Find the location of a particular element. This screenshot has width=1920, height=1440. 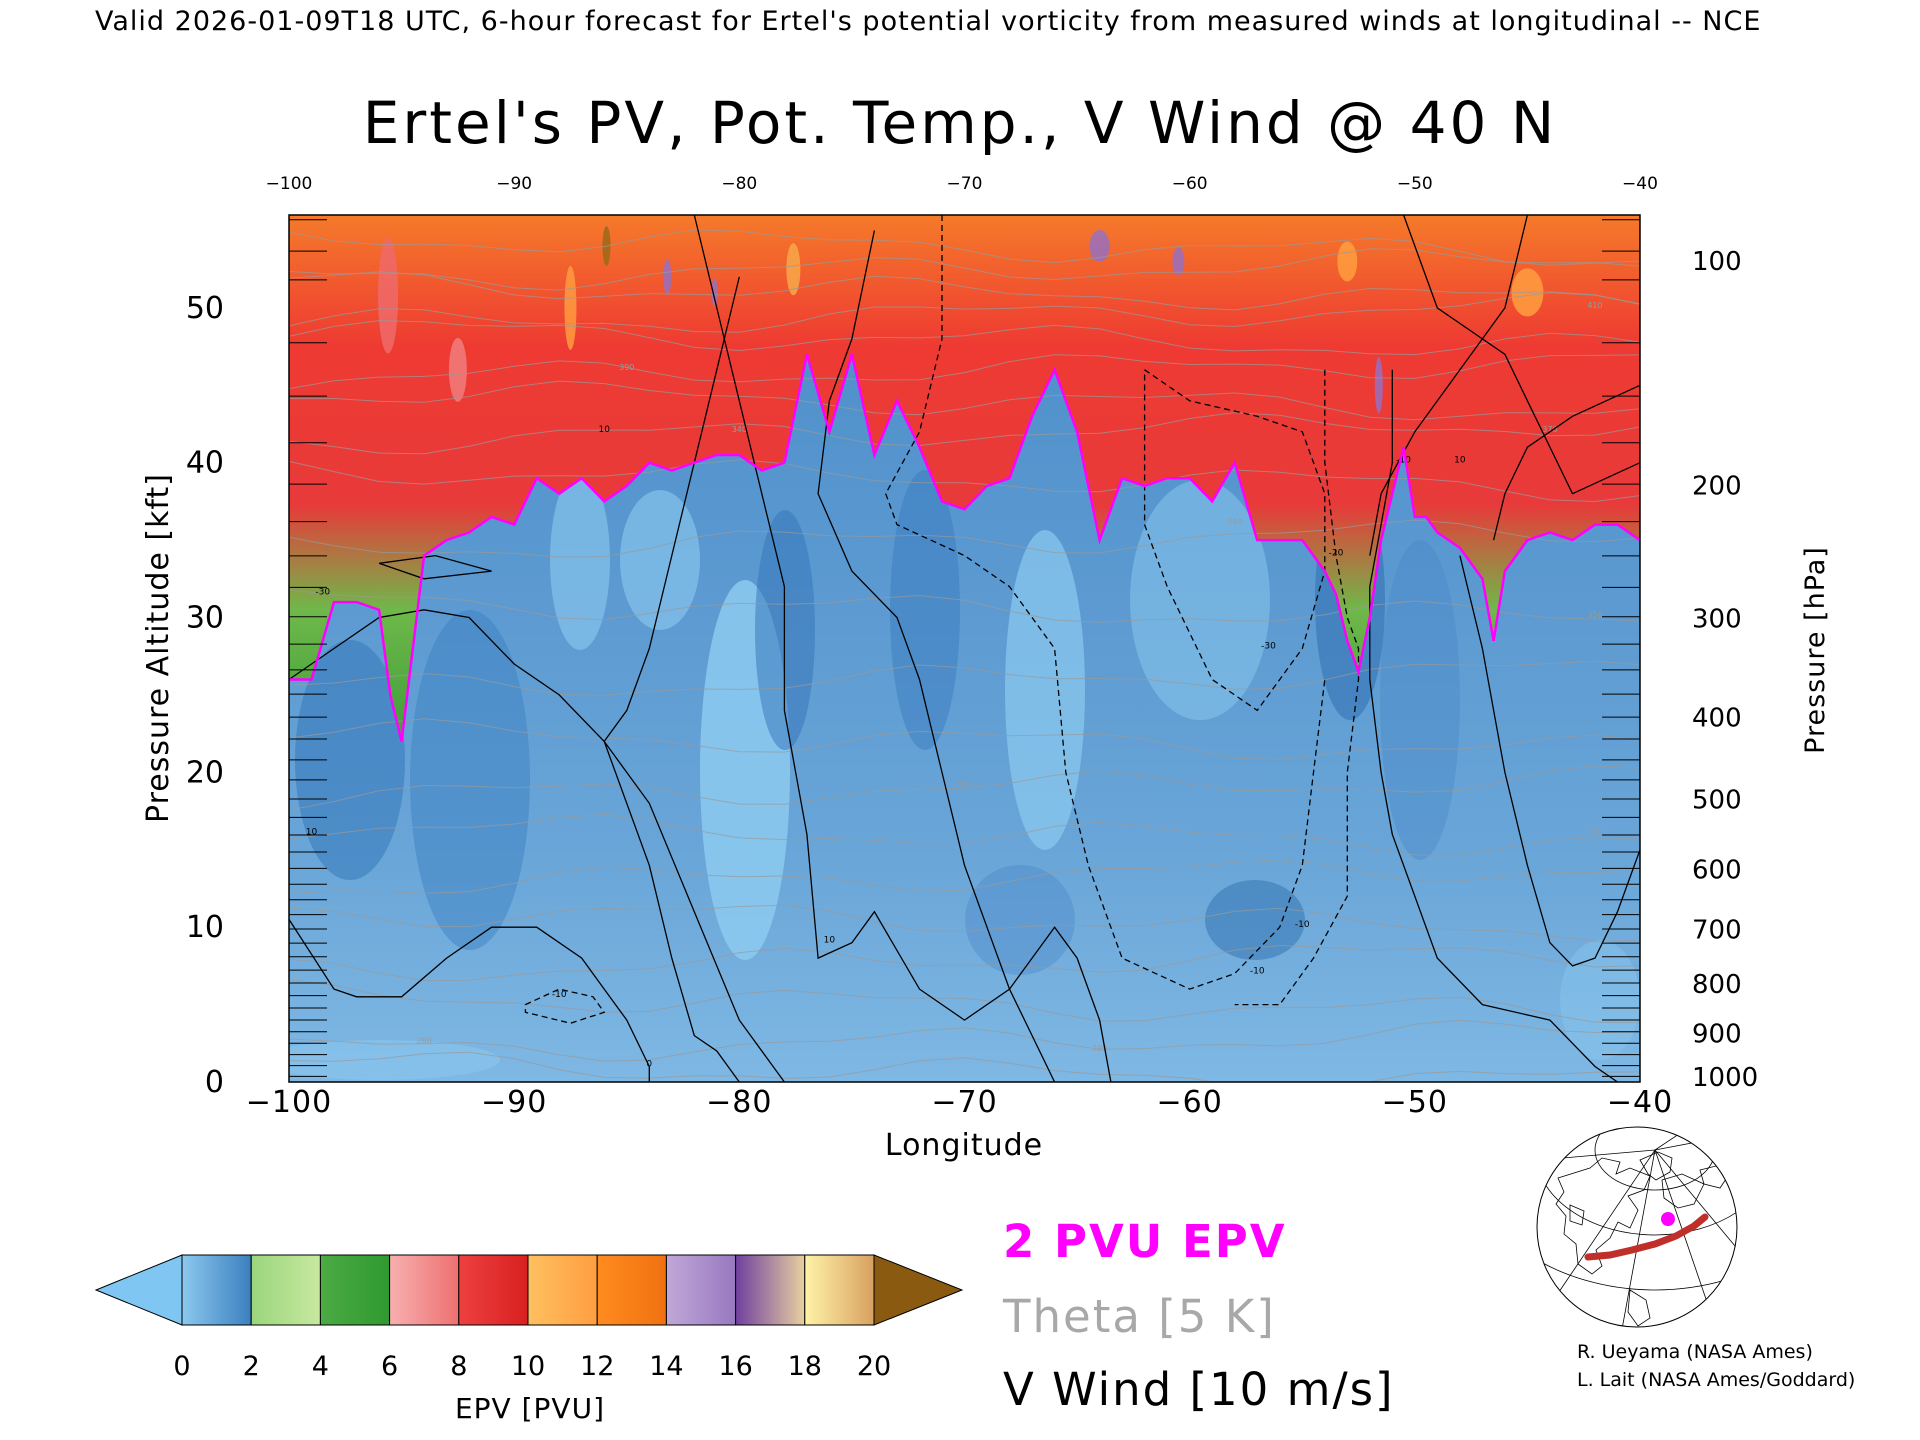

x-tick-label: −50 is located at coordinates (1415, 1102).